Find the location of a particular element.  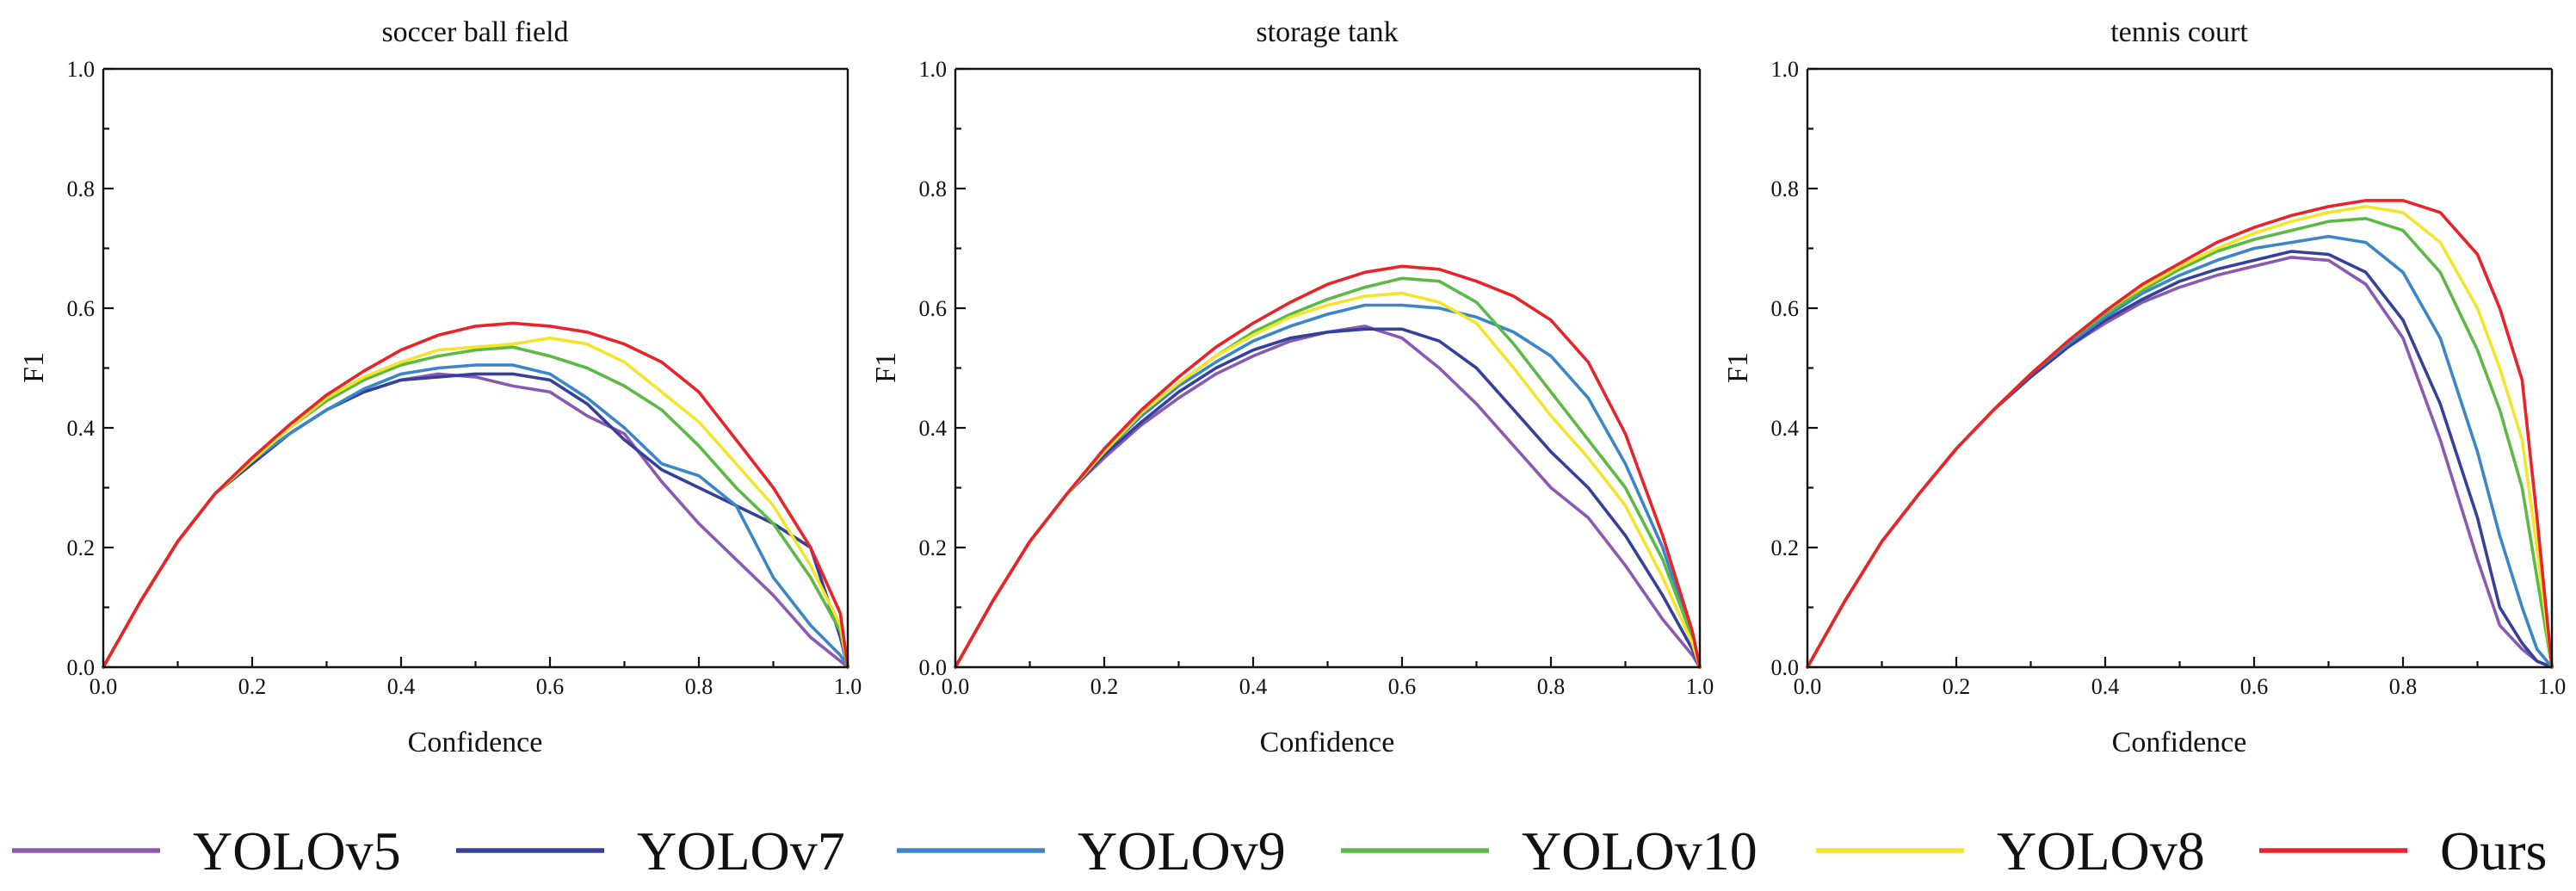

chart-title: storage tank is located at coordinates (1327, 32).